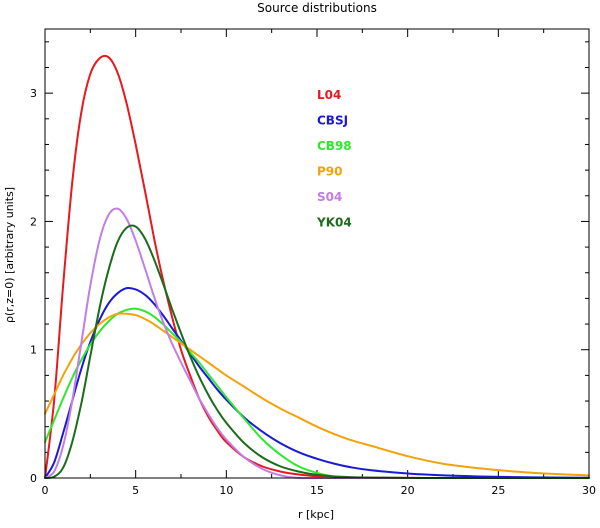 This screenshot has width=600, height=528. I want to click on legend-entry-l04: L04, so click(329, 95).